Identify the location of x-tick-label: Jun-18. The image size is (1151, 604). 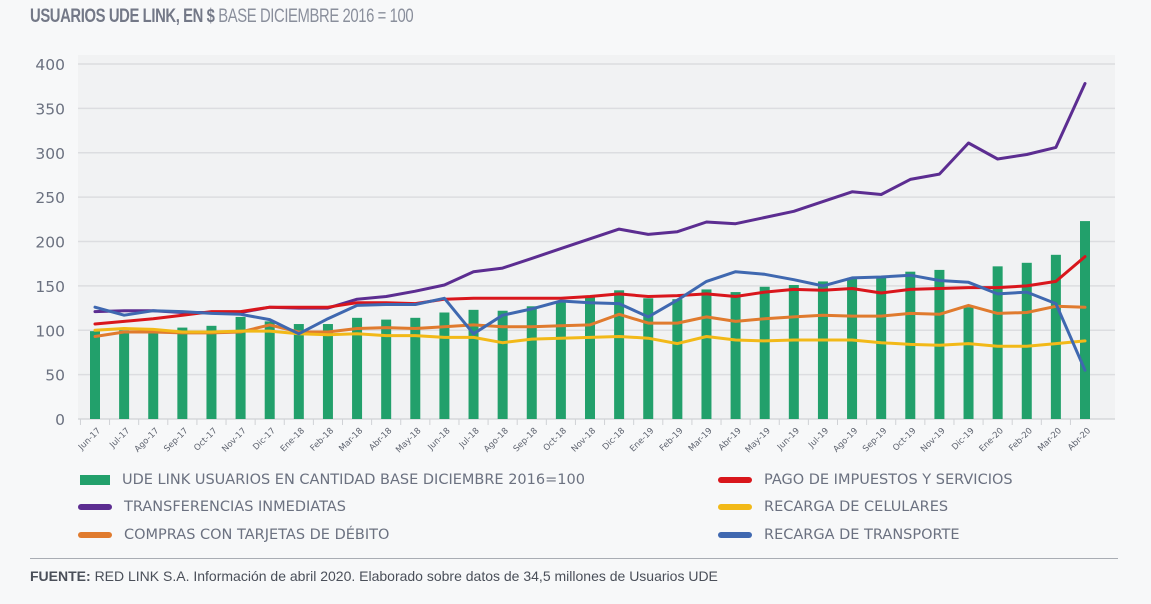
(439, 439).